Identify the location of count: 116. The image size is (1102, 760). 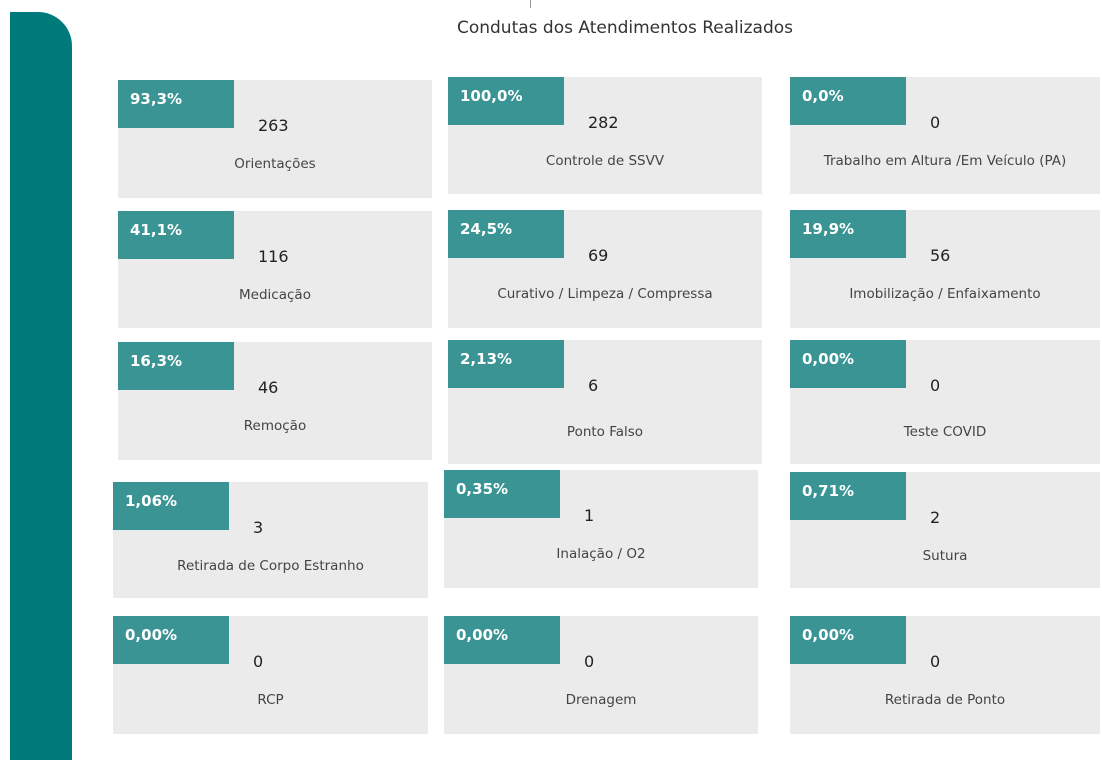
(273, 256).